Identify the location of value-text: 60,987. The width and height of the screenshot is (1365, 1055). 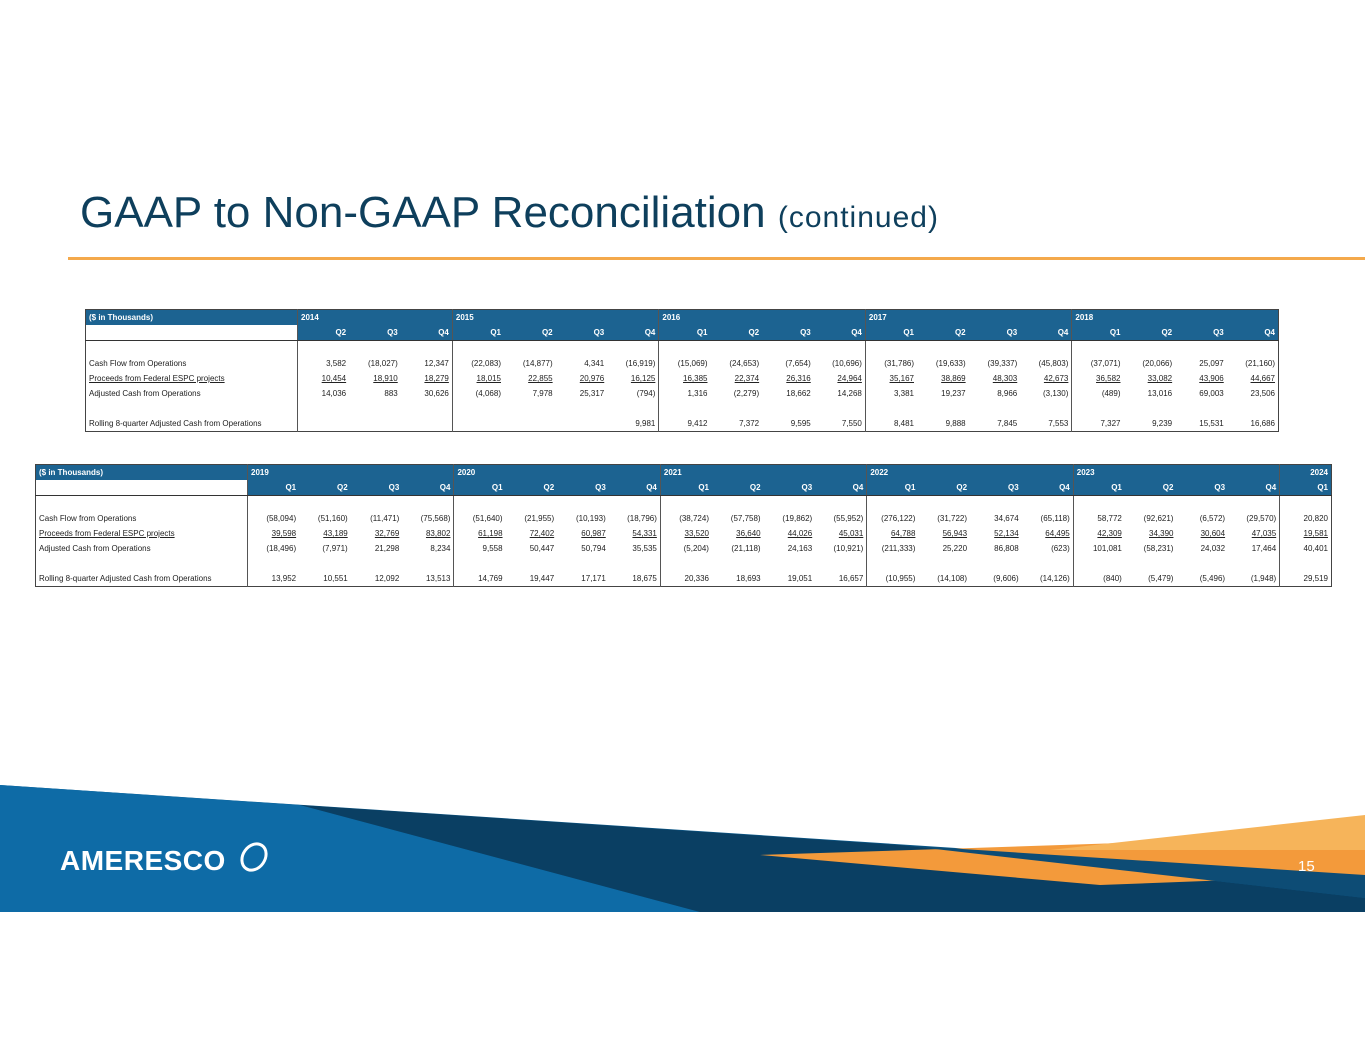
(593, 533).